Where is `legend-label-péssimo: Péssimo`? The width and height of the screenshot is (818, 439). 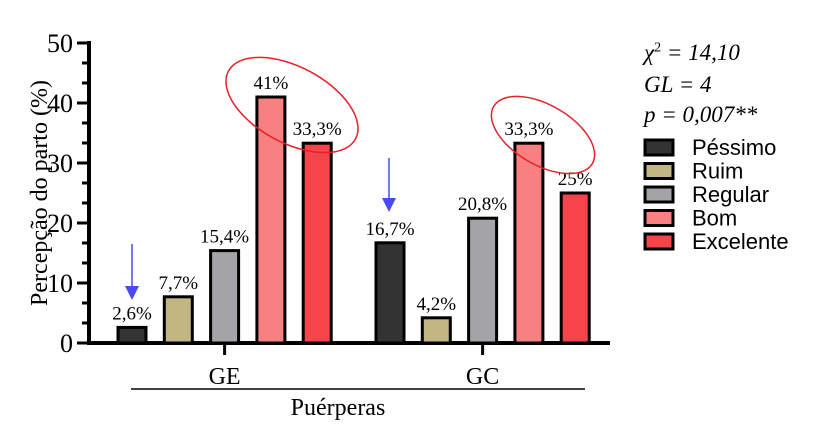
legend-label-péssimo: Péssimo is located at coordinates (734, 147).